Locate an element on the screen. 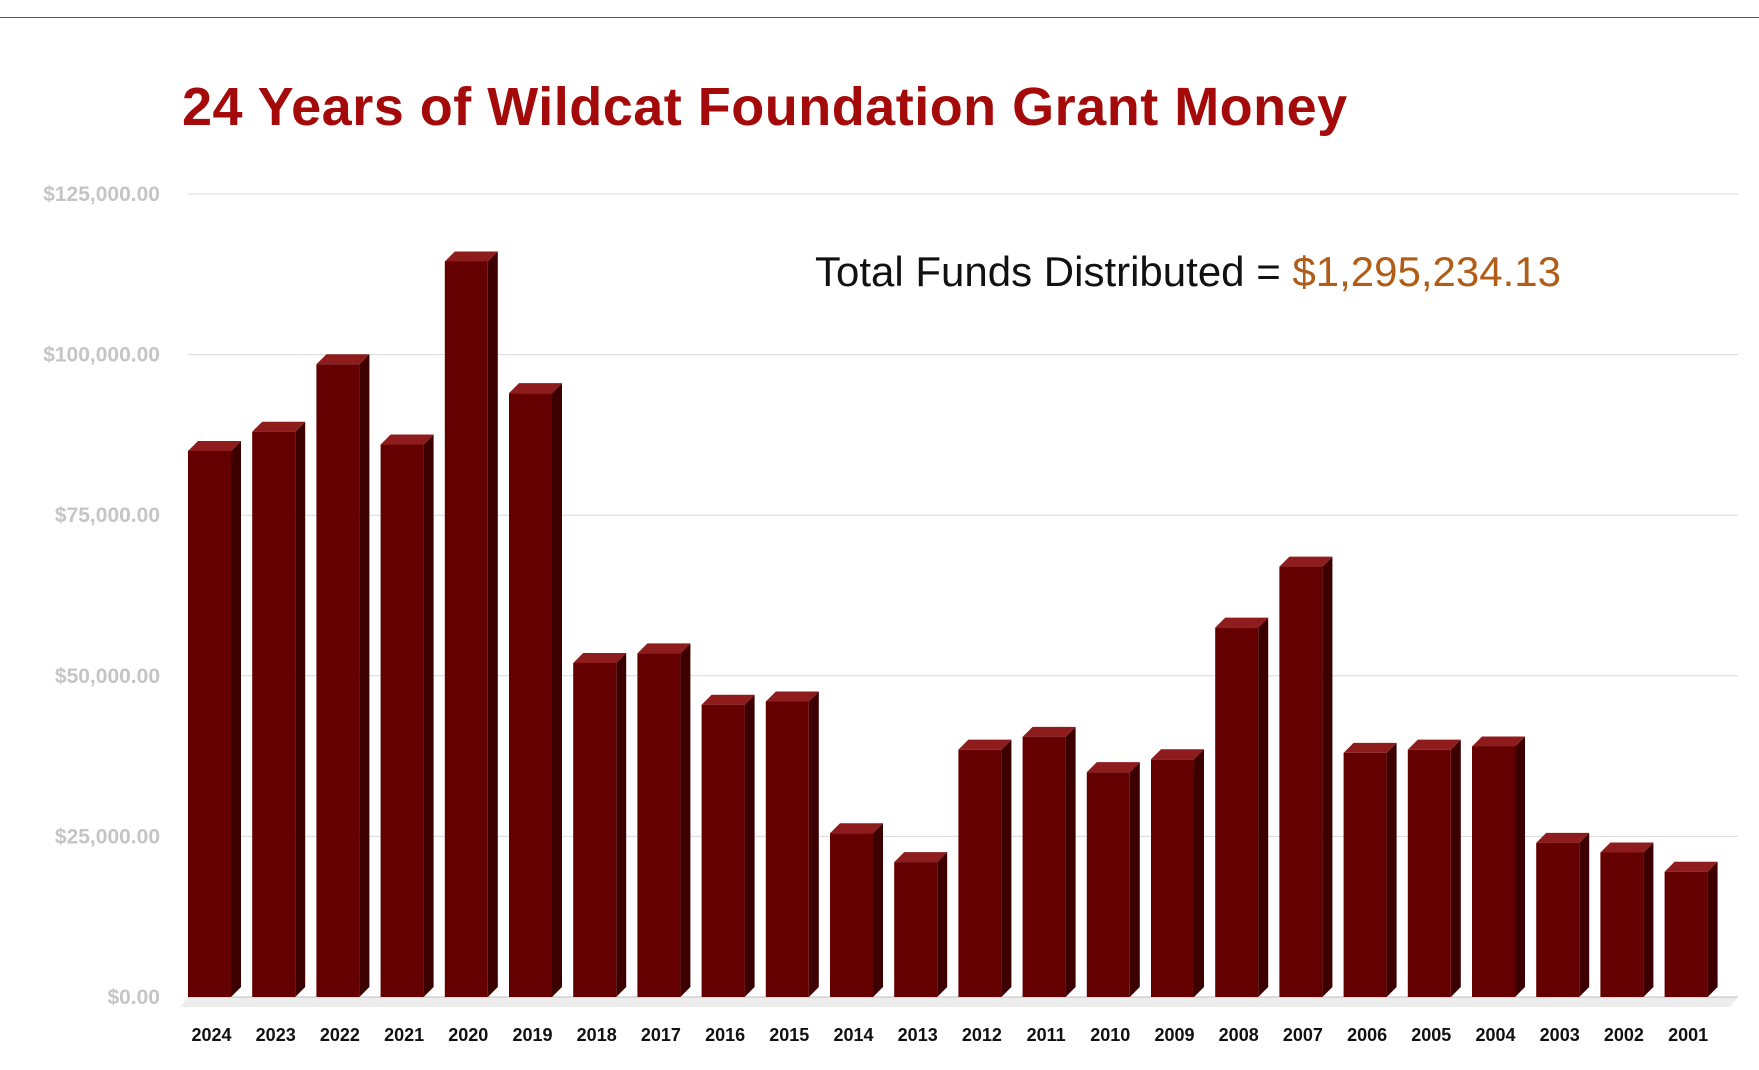  bar-2001 is located at coordinates (1691, 929).